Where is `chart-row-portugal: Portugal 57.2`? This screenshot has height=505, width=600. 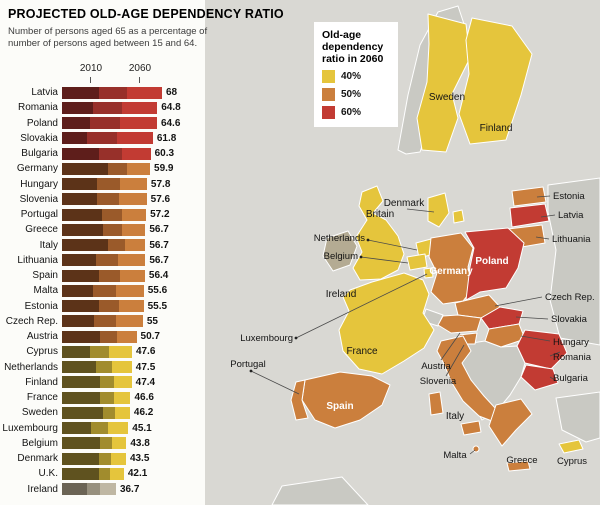 chart-row-portugal: Portugal 57.2 is located at coordinates (102, 214).